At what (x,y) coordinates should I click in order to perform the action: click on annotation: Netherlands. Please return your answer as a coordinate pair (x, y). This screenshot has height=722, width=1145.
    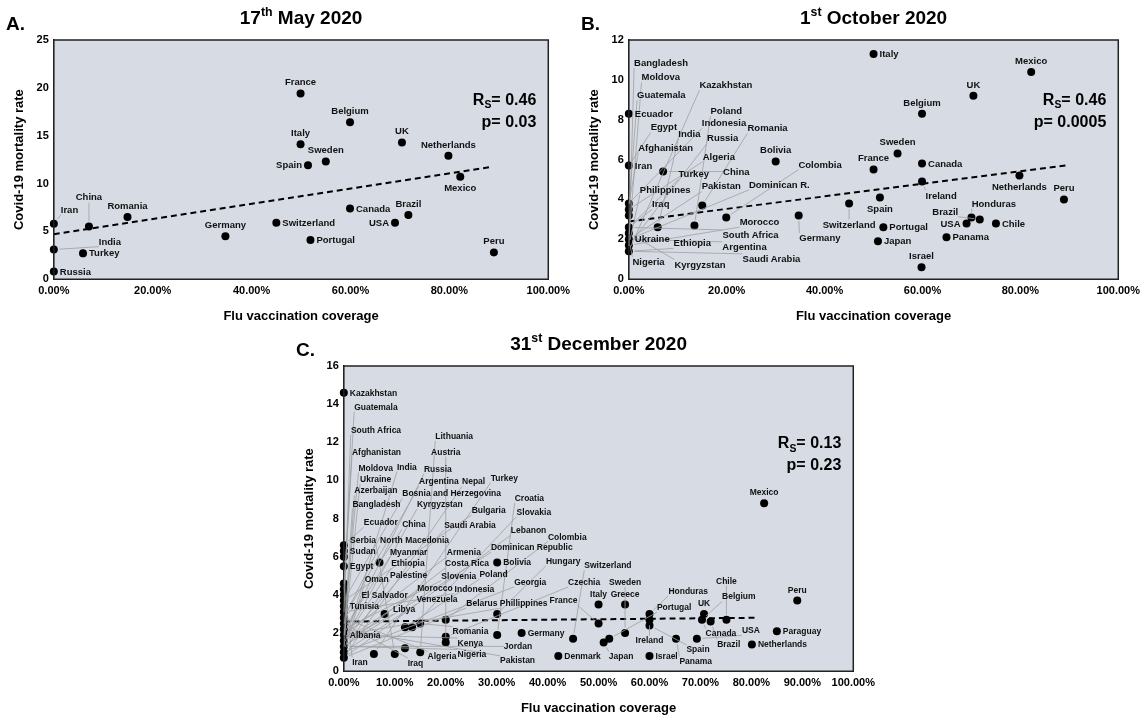
    Looking at the image, I should click on (1019, 186).